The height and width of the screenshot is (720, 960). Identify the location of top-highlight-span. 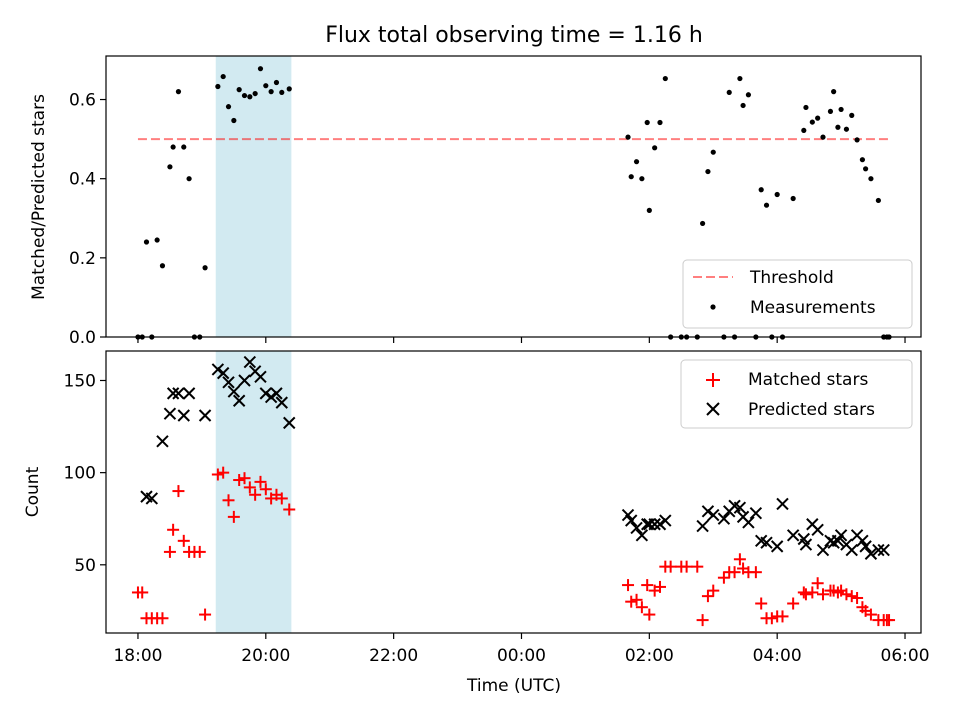
(253, 196).